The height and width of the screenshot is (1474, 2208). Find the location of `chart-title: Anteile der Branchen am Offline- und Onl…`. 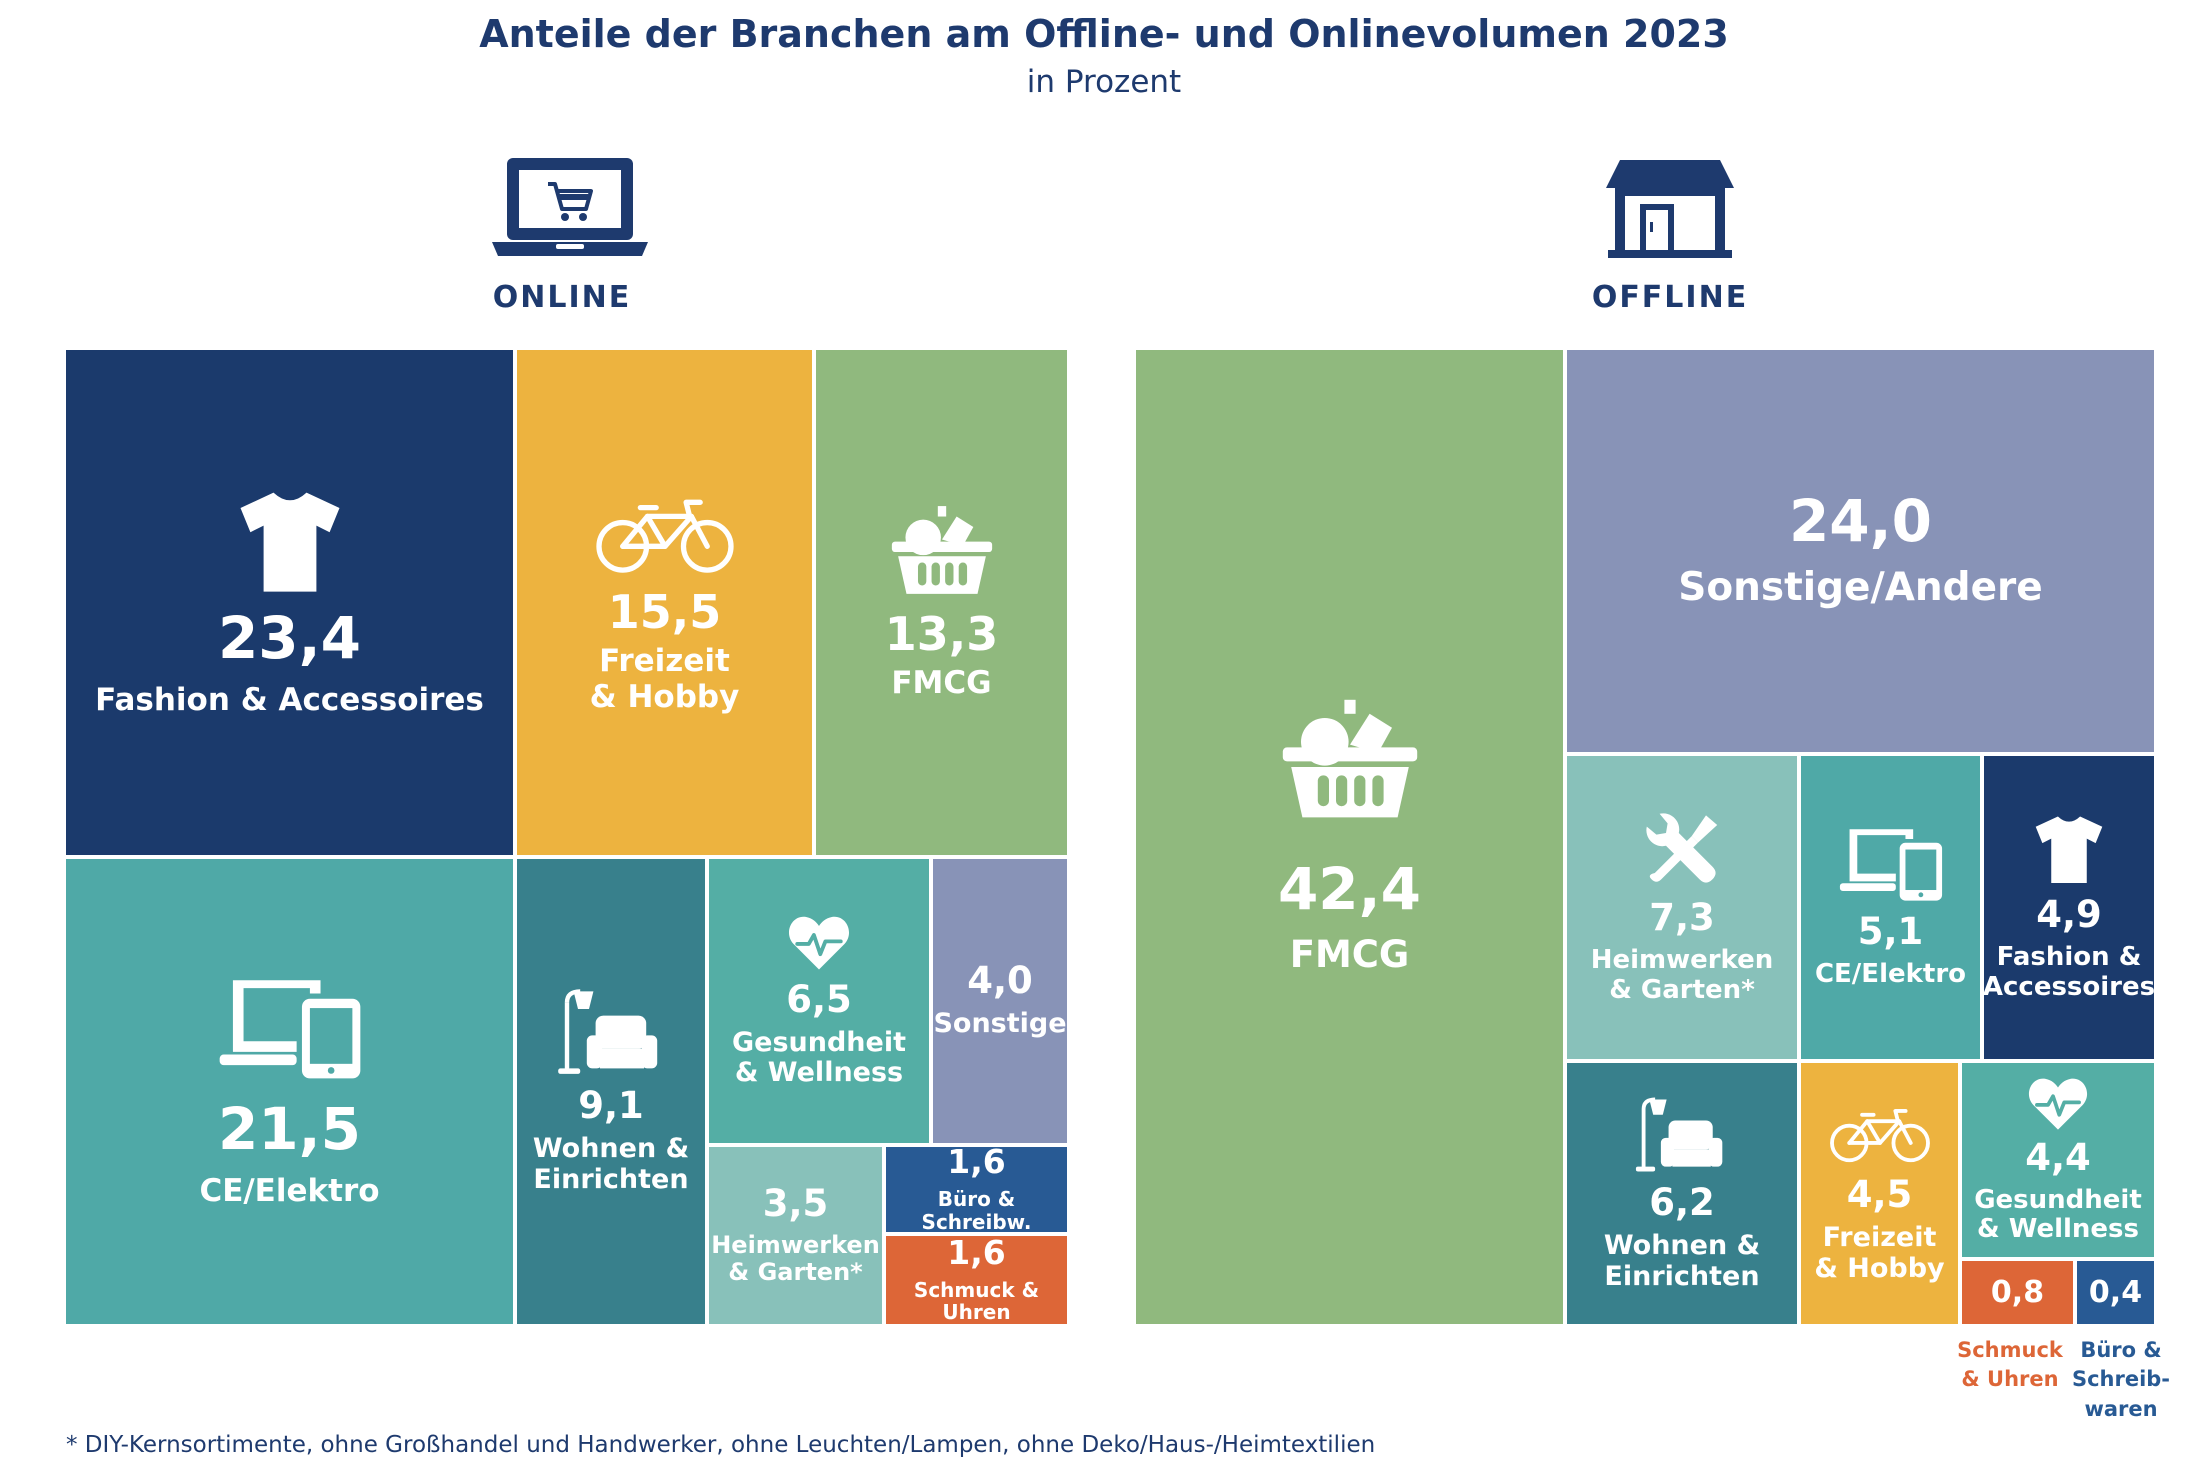

chart-title: Anteile der Branchen am Offline- und Onl… is located at coordinates (1104, 34).